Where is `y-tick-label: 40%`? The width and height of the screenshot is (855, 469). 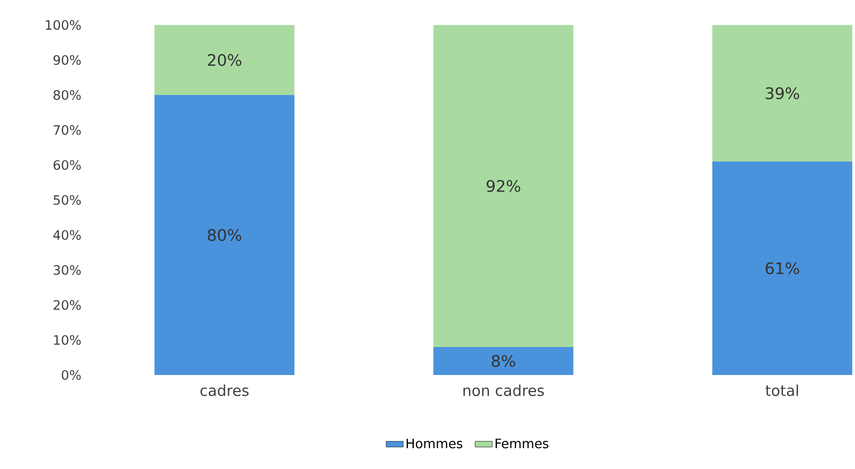
y-tick-label: 40% is located at coordinates (67, 235).